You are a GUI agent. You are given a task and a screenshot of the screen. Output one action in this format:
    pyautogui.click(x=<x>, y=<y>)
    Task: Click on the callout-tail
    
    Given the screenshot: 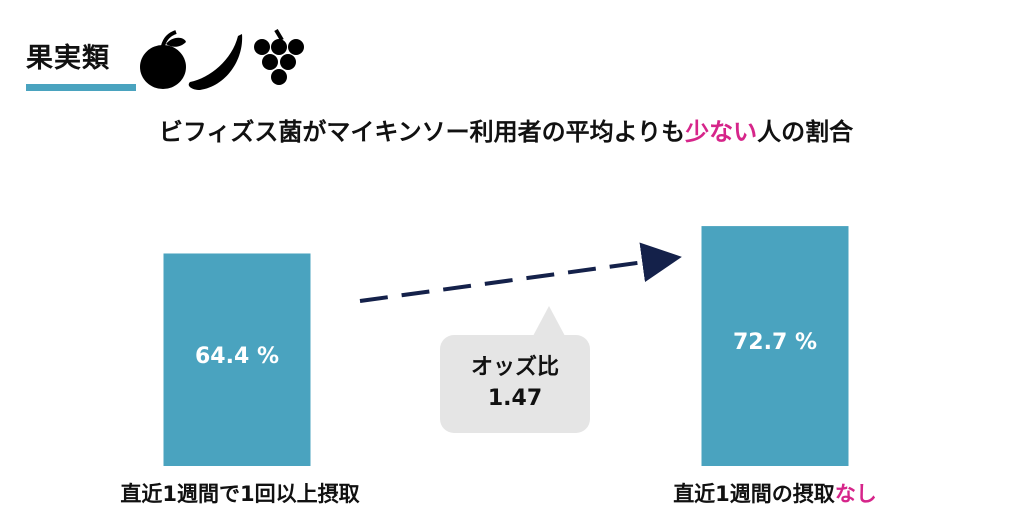 What is the action you would take?
    pyautogui.click(x=549, y=321)
    